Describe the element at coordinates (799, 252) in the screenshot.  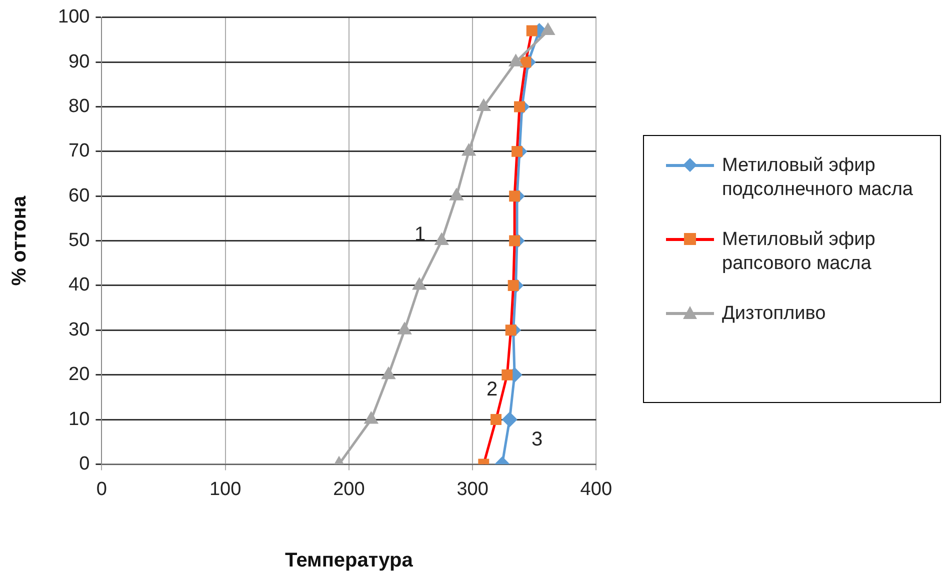
I see `legend-label: Метиловый эфир рапсового масла` at that location.